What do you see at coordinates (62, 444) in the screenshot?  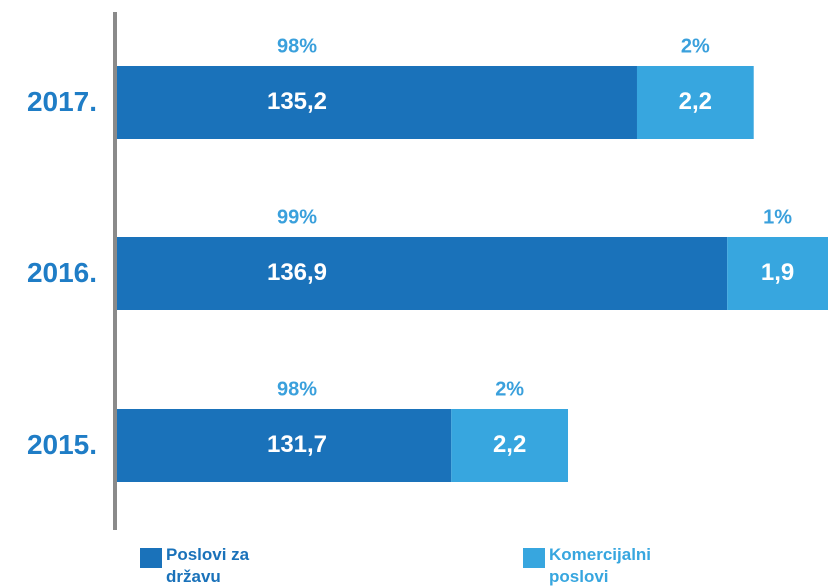 I see `category-label: 2015.` at bounding box center [62, 444].